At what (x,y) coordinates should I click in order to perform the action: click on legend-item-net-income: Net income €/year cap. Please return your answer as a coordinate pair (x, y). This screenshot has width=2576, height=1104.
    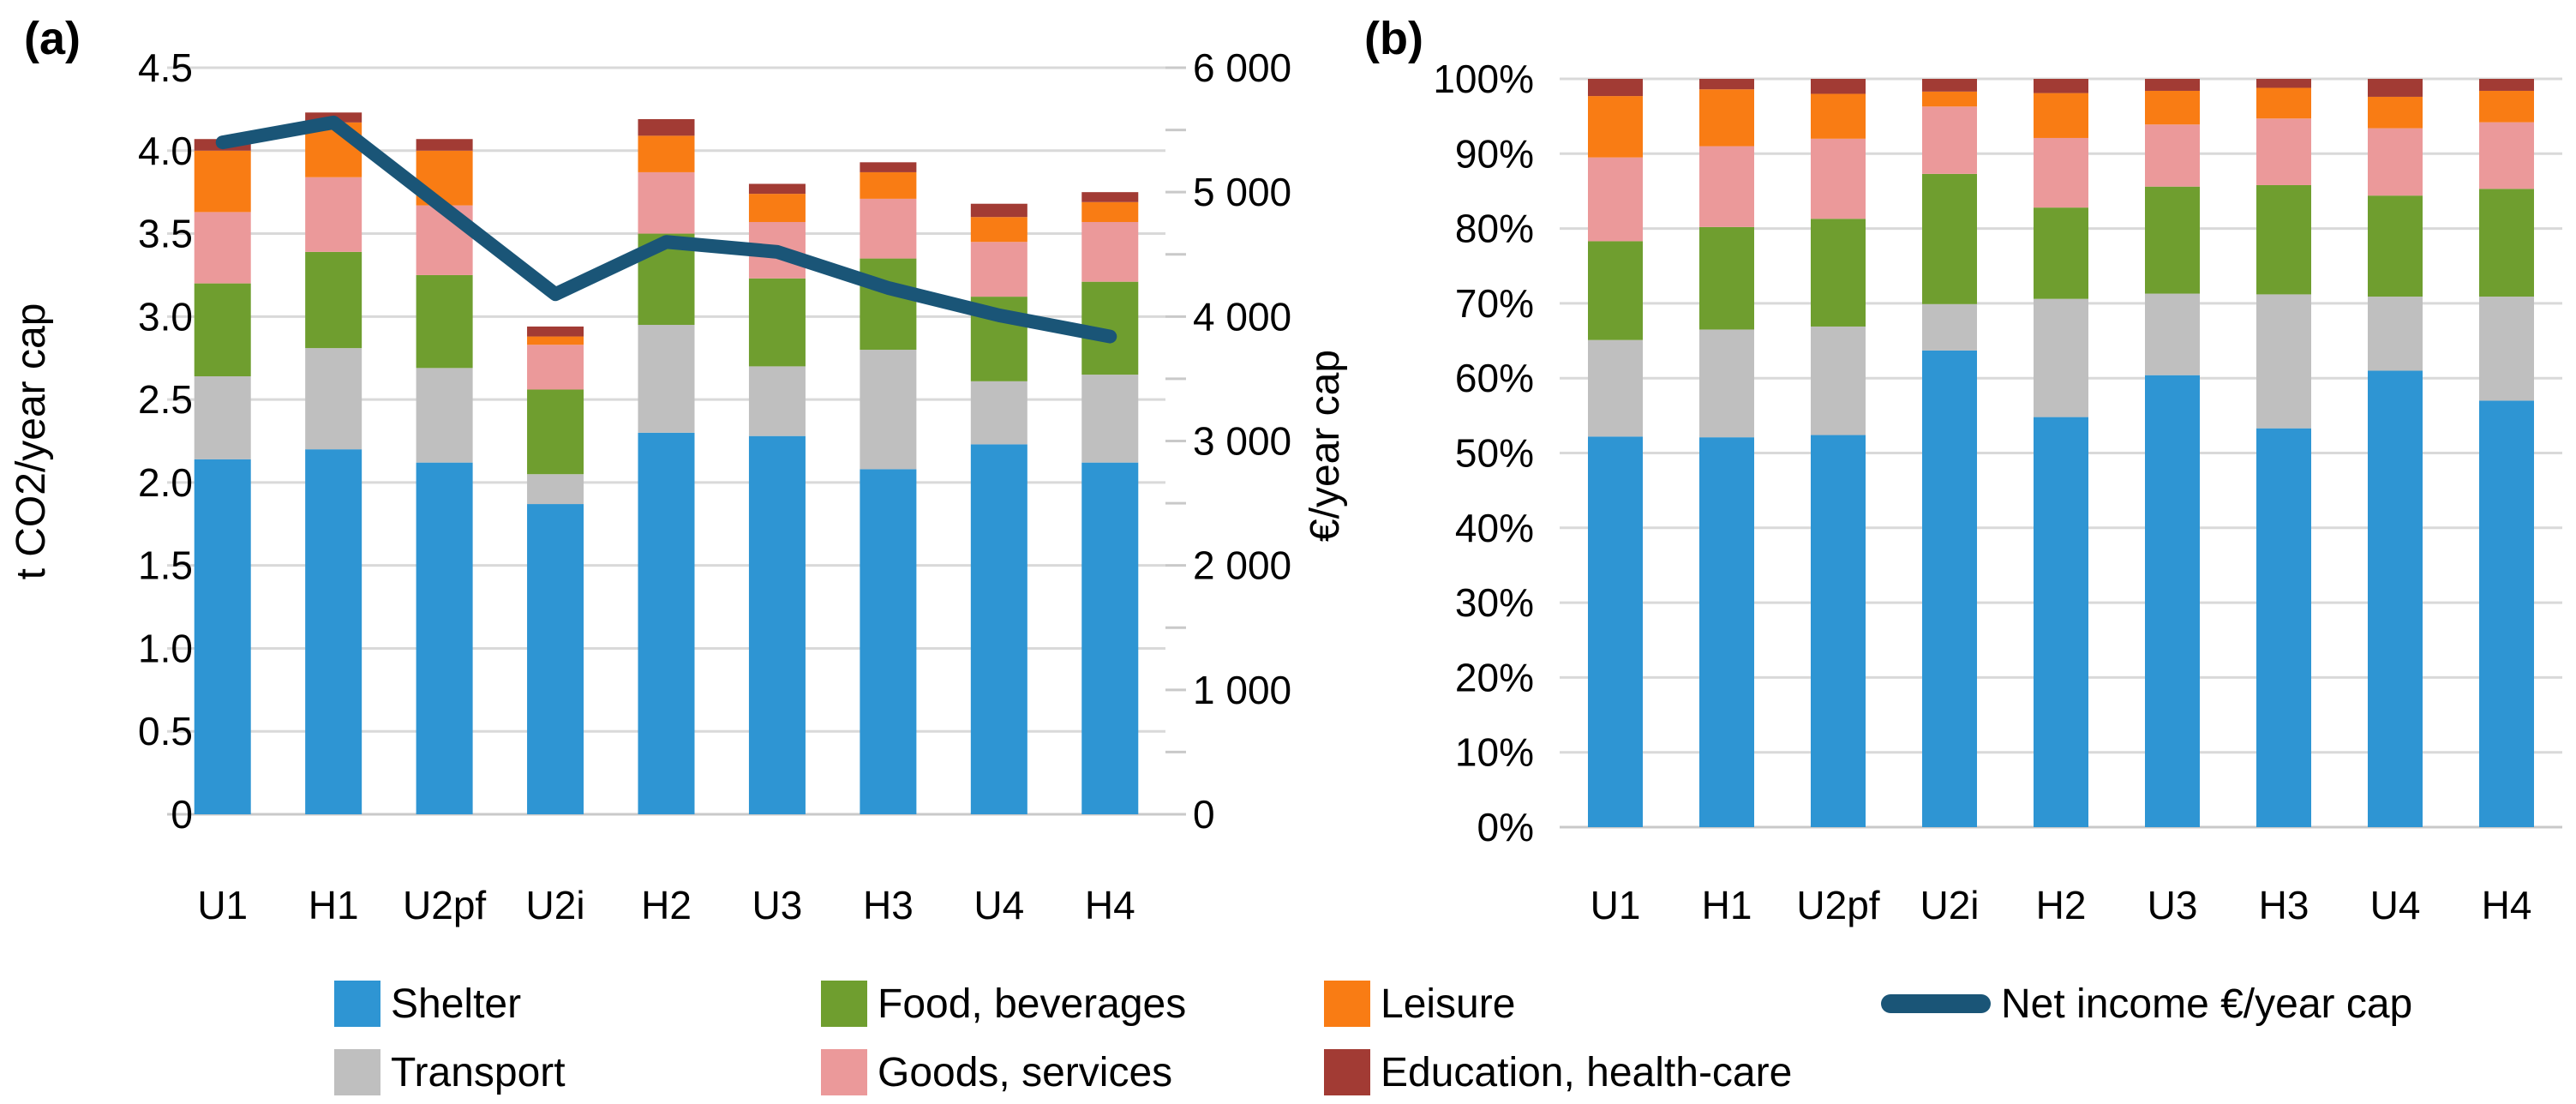
    Looking at the image, I should click on (2146, 1004).